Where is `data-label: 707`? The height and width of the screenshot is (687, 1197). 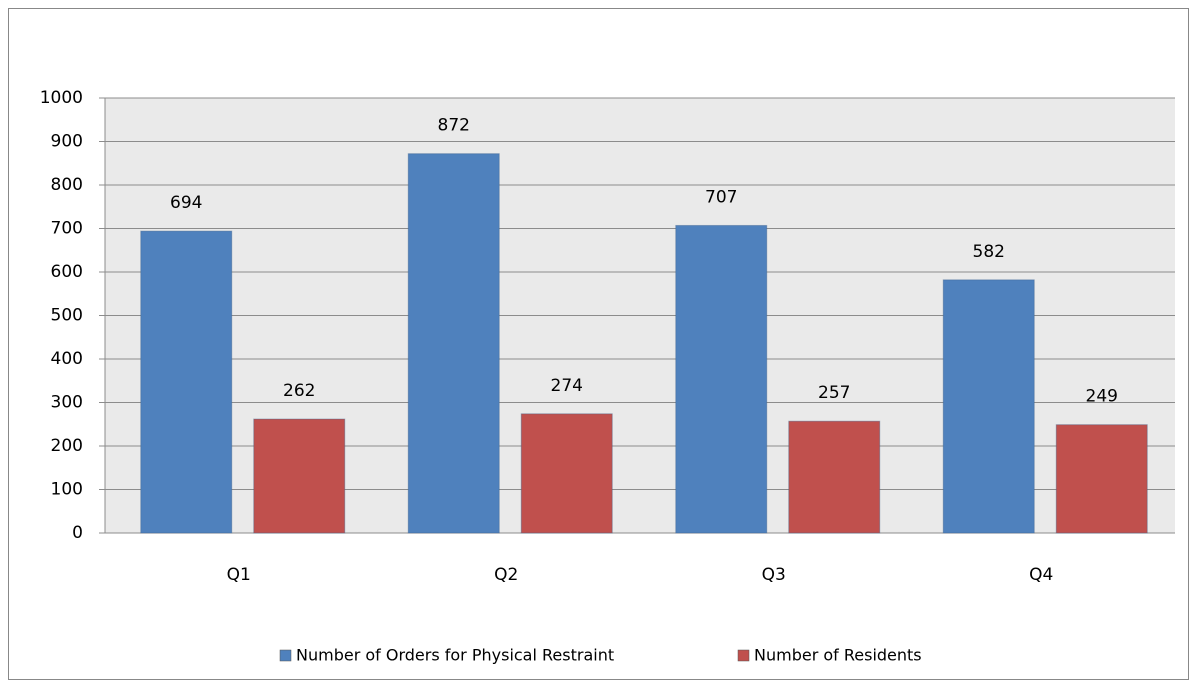
data-label: 707 is located at coordinates (721, 197).